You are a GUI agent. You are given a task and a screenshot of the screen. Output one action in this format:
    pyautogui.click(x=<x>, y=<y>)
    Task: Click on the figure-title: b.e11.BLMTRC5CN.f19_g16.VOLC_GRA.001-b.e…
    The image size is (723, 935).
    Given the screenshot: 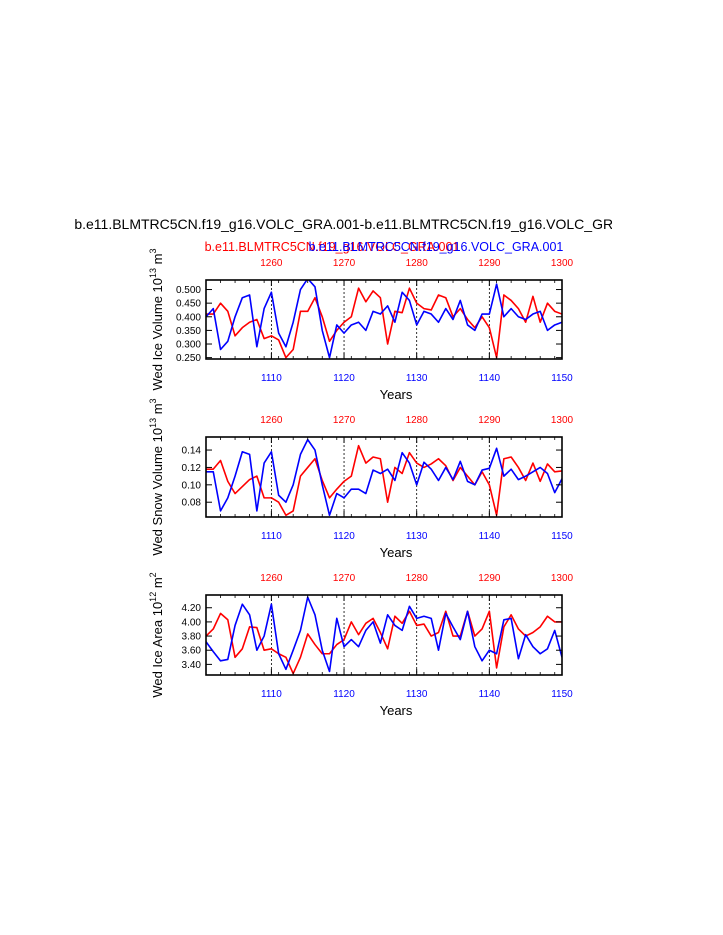 What is the action you would take?
    pyautogui.click(x=362, y=224)
    